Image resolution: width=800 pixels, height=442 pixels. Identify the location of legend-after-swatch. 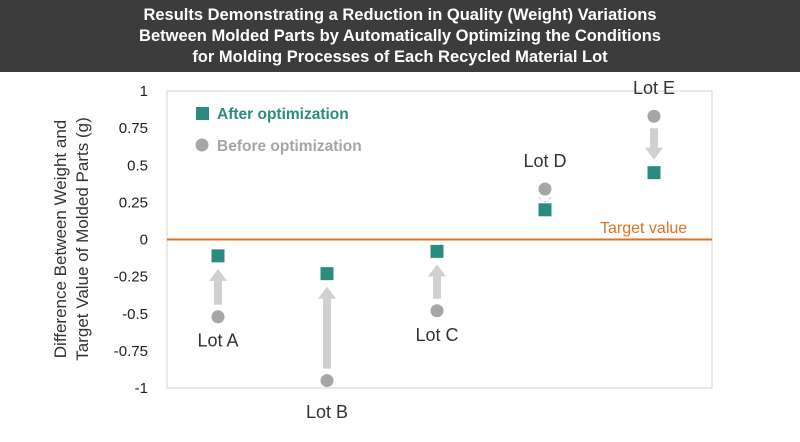
(202, 113).